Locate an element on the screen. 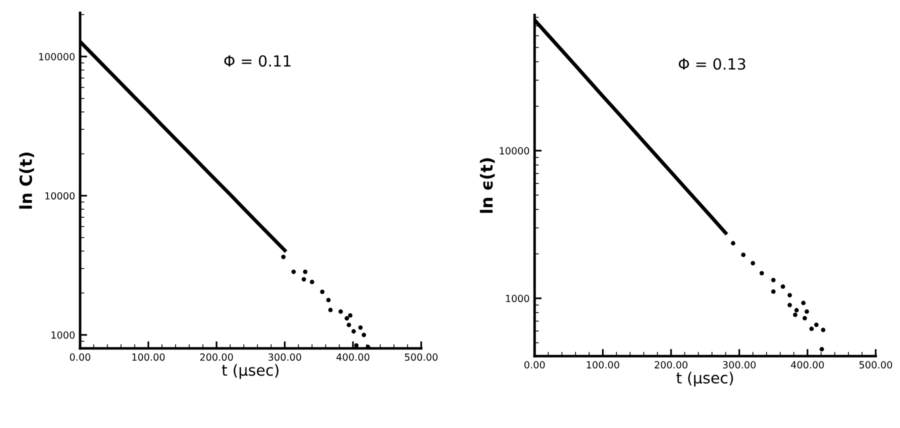 The width and height of the screenshot is (900, 428). y-axis-title: ln ϵ(t) is located at coordinates (487, 185).